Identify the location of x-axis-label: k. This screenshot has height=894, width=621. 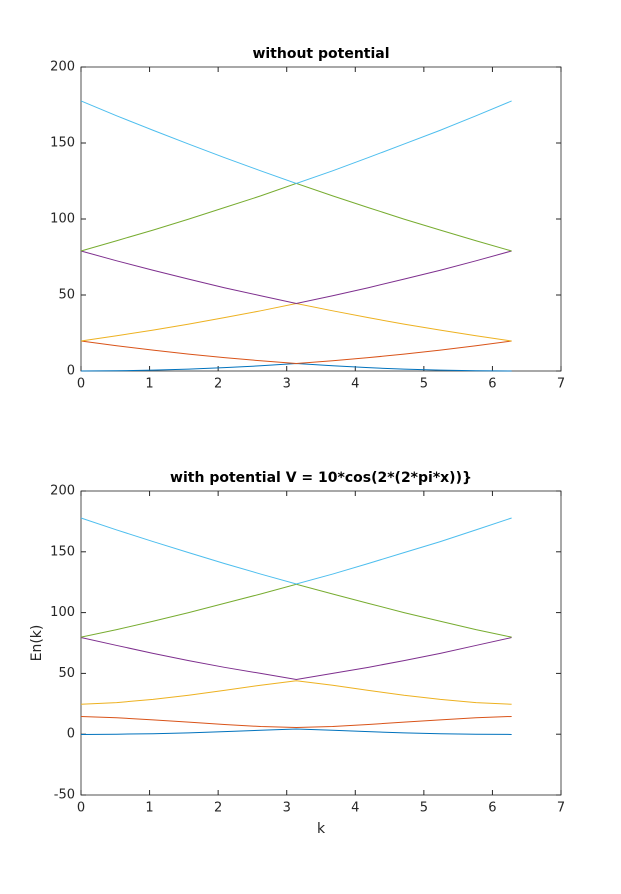
(321, 829).